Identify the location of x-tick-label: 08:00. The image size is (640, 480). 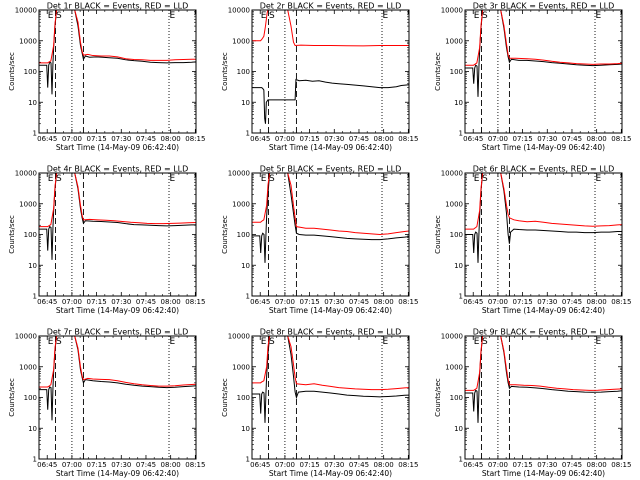
(384, 465).